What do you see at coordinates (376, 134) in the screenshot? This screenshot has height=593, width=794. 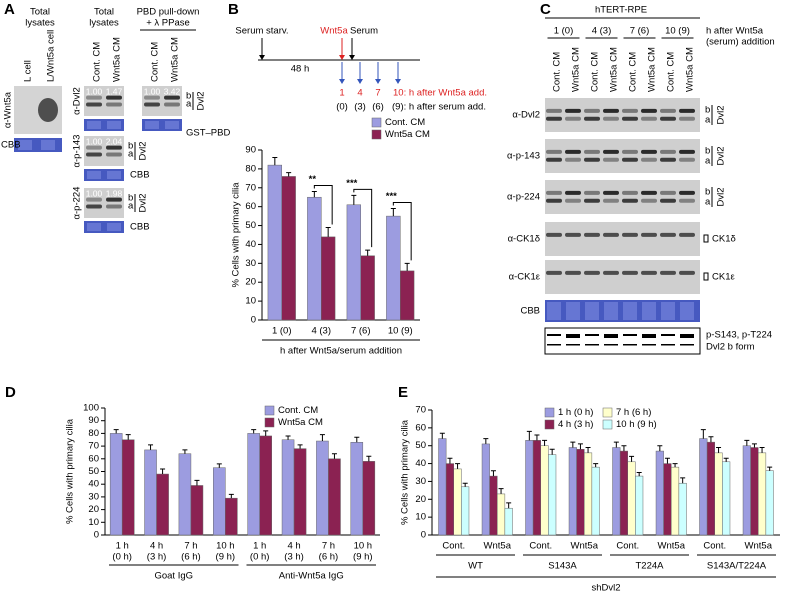 I see `legend-swatch` at bounding box center [376, 134].